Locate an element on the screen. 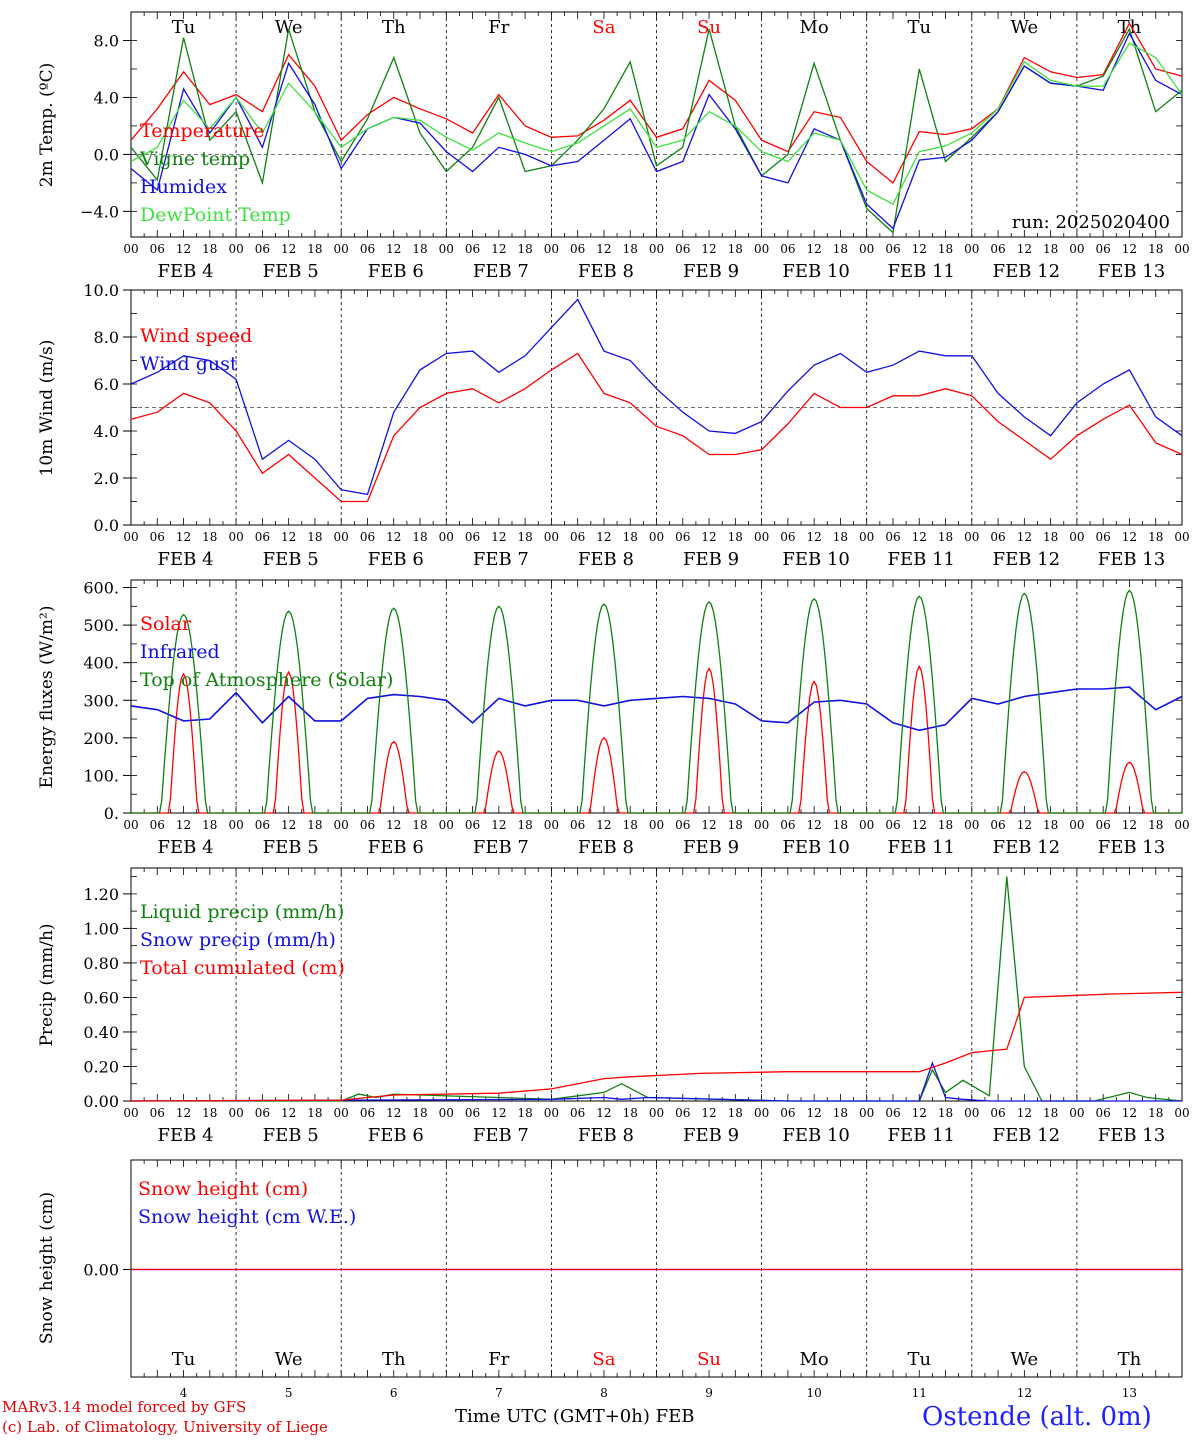 The height and width of the screenshot is (1440, 1194). day-number: 8 is located at coordinates (604, 1393).